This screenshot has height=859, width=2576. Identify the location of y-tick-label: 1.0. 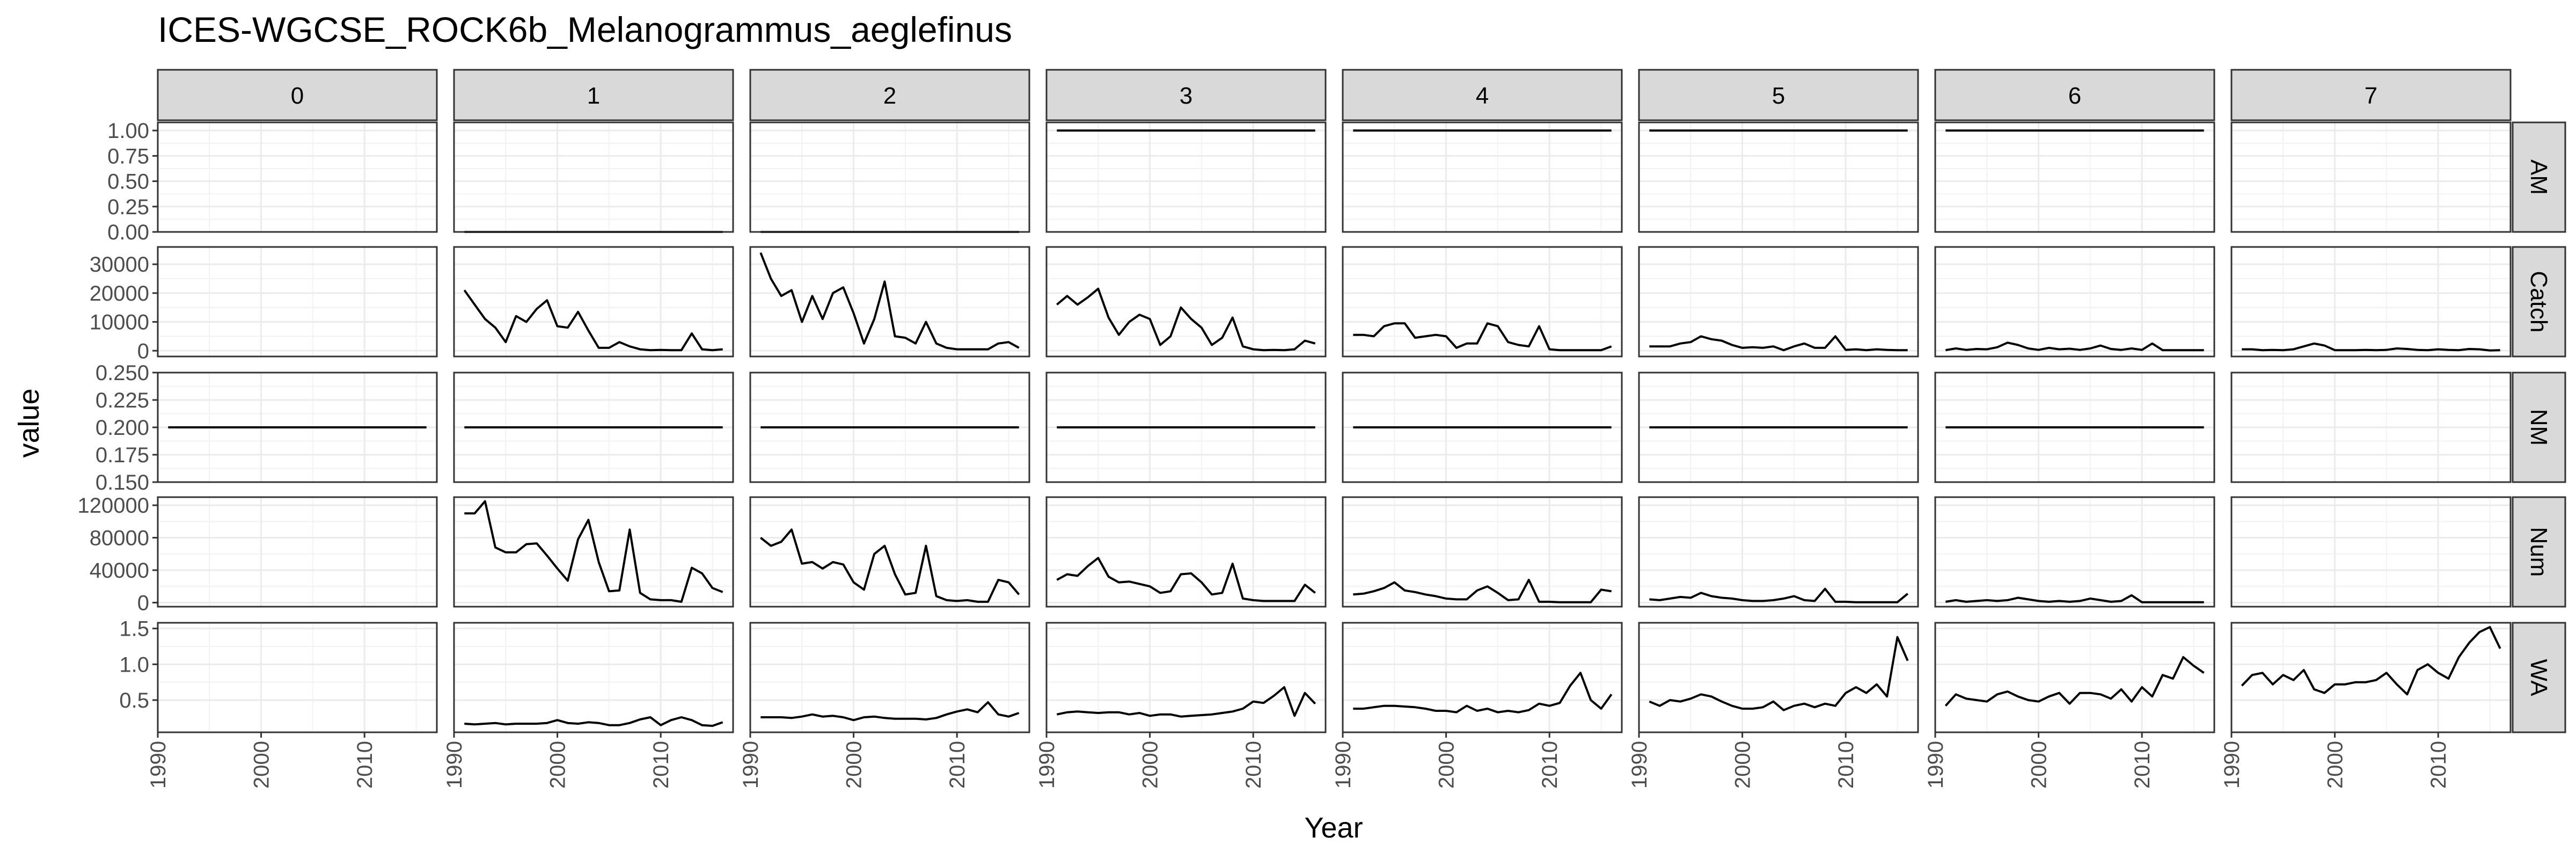
(134, 664).